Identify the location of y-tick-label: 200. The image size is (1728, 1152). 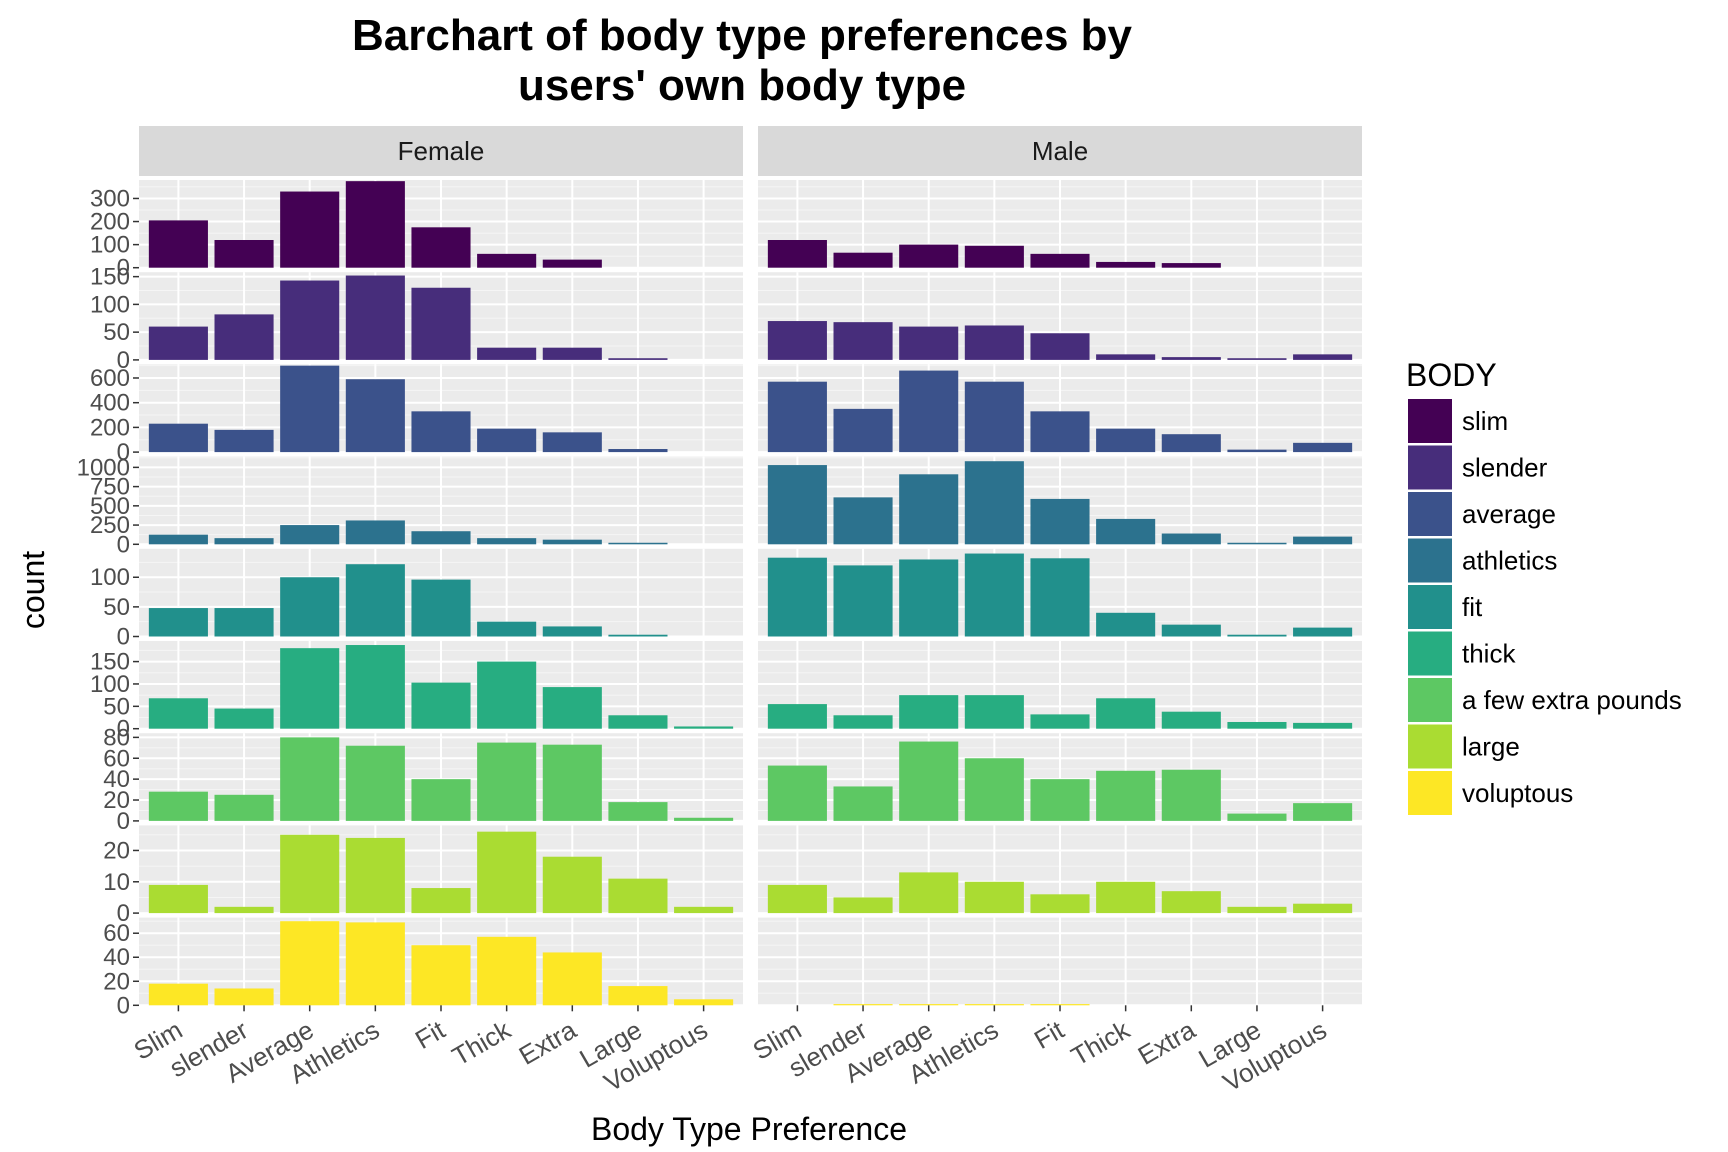
(110, 222).